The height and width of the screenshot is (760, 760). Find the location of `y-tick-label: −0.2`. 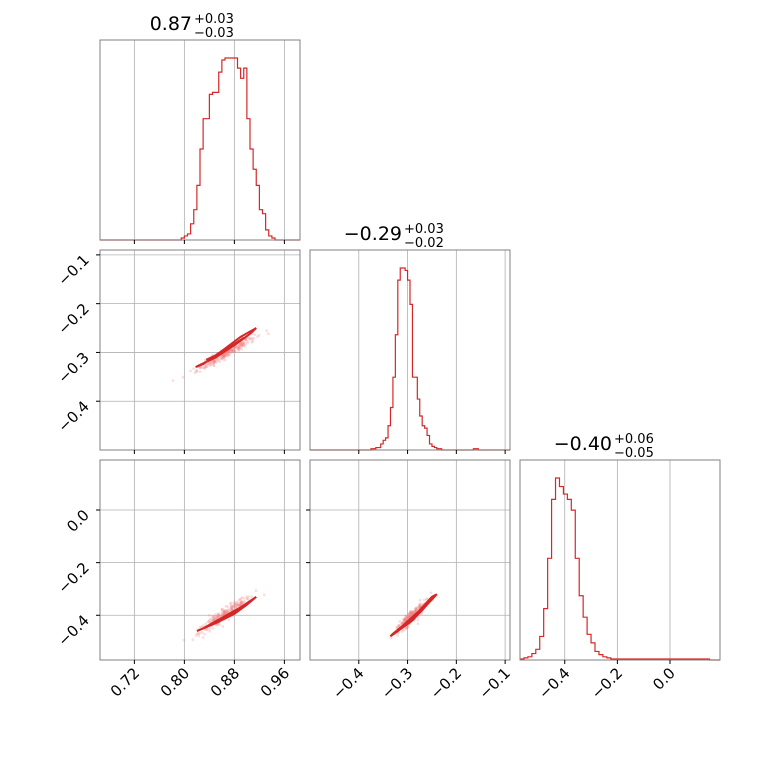

y-tick-label: −0.2 is located at coordinates (73, 578).